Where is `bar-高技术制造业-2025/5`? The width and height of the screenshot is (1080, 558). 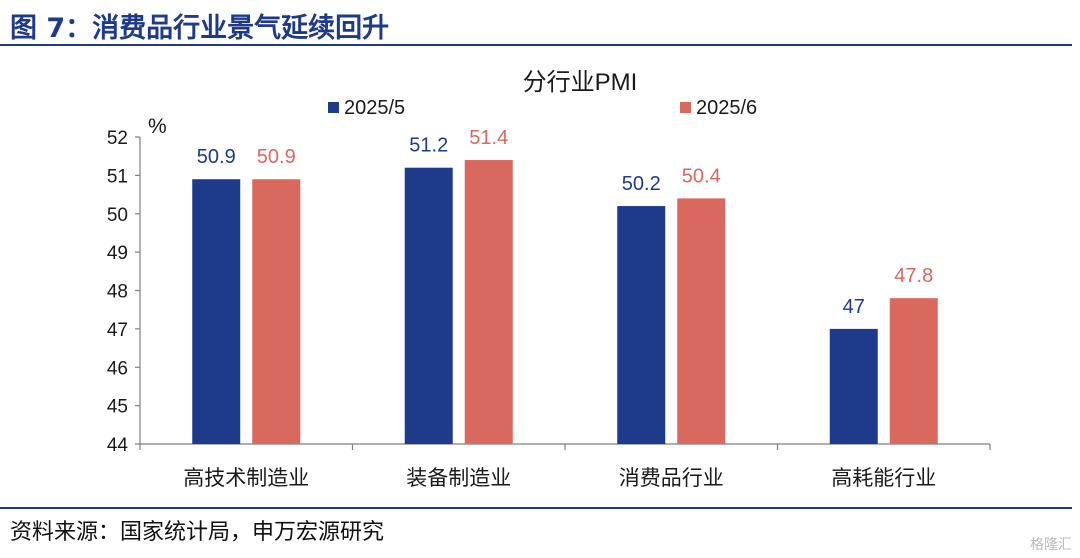
bar-高技术制造业-2025/5 is located at coordinates (216, 311).